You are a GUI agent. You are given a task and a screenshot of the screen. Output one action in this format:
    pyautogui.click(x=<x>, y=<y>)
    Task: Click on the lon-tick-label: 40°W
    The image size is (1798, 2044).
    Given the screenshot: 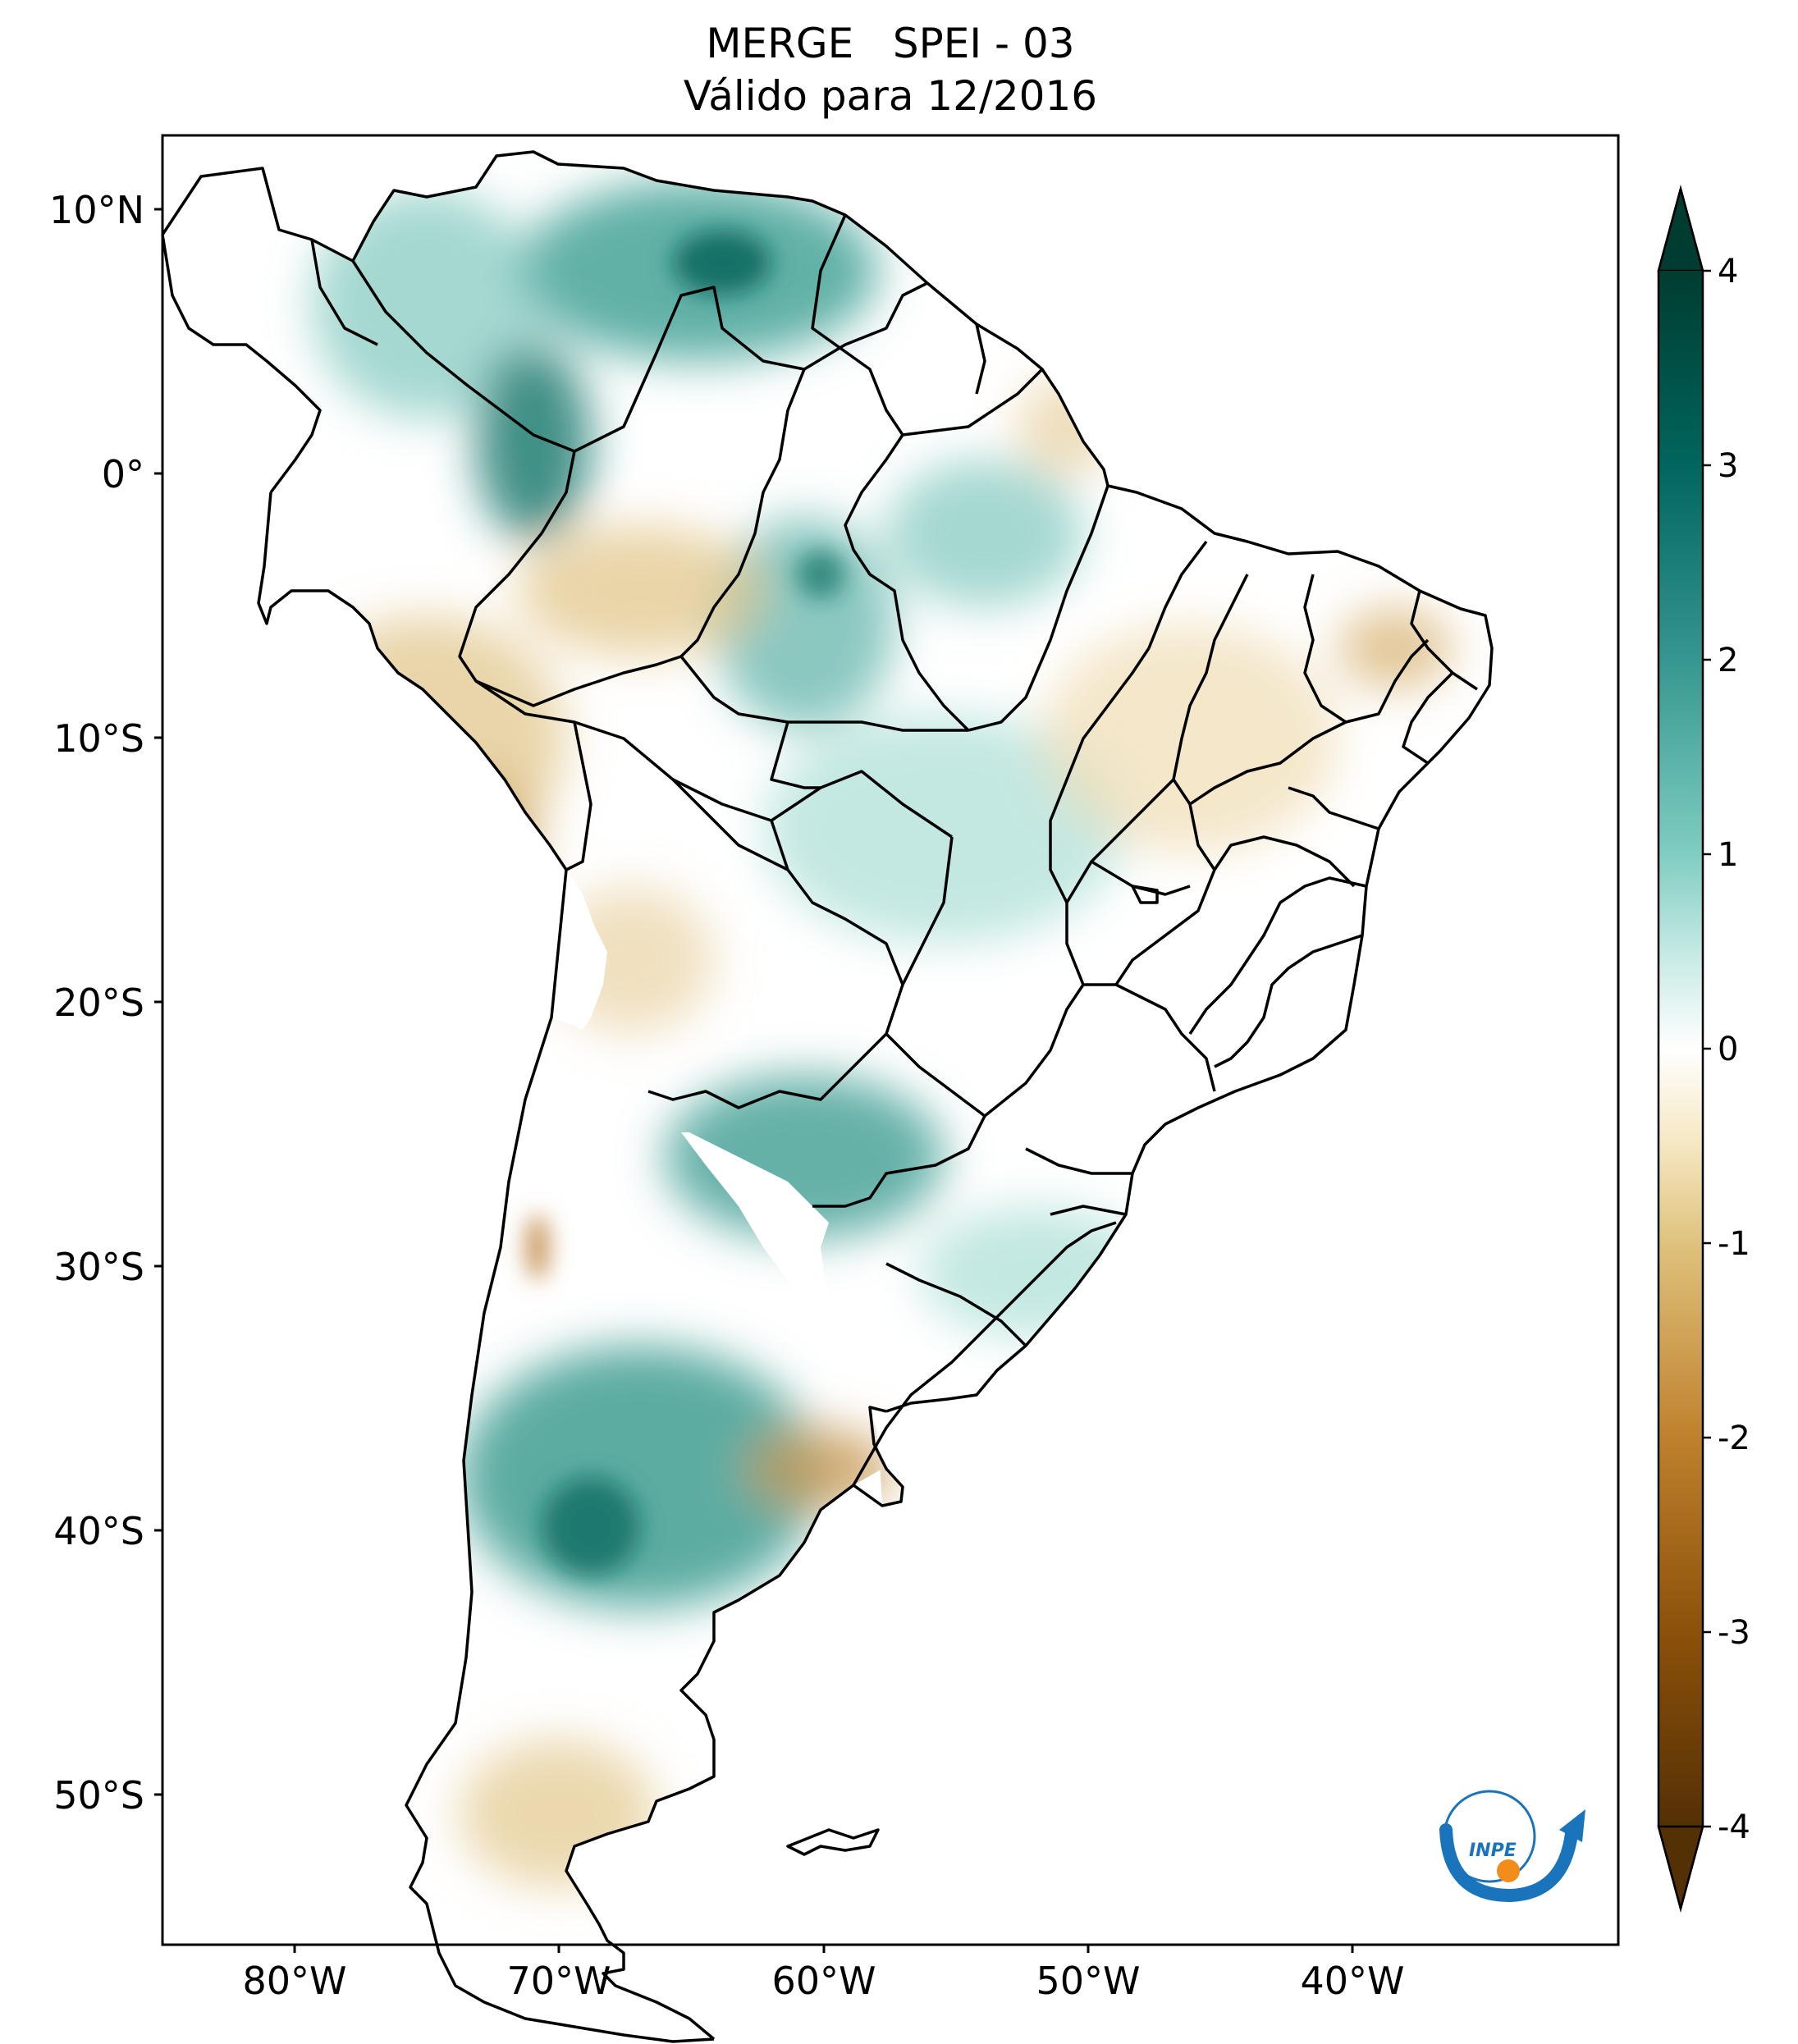 What is the action you would take?
    pyautogui.click(x=1352, y=1981)
    